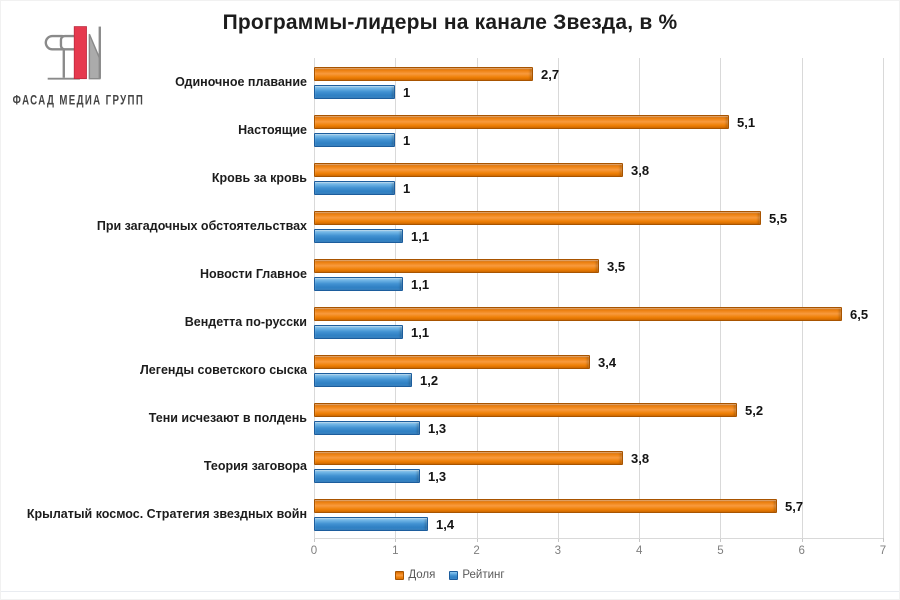  What do you see at coordinates (558, 551) in the screenshot?
I see `x-tick-label: 3` at bounding box center [558, 551].